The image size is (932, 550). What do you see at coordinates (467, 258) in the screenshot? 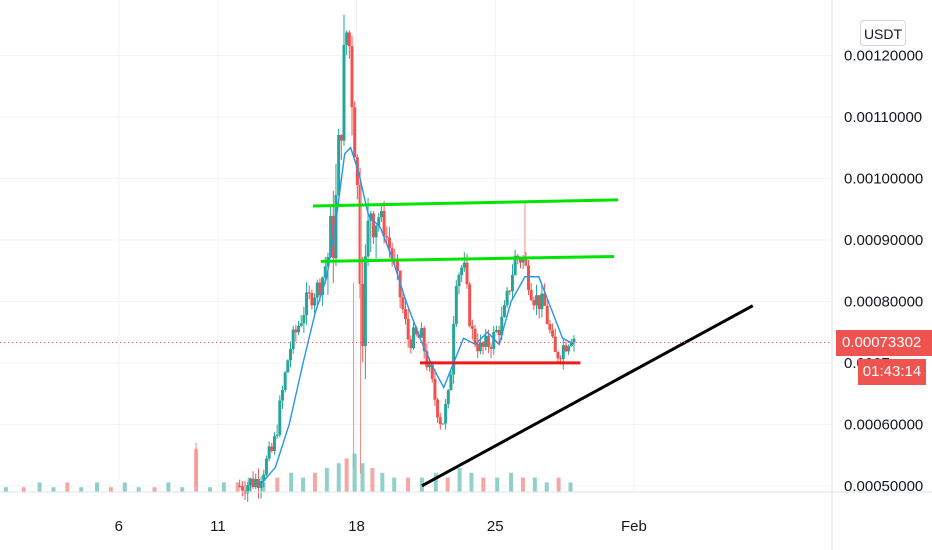
I see `resistance-line` at bounding box center [467, 258].